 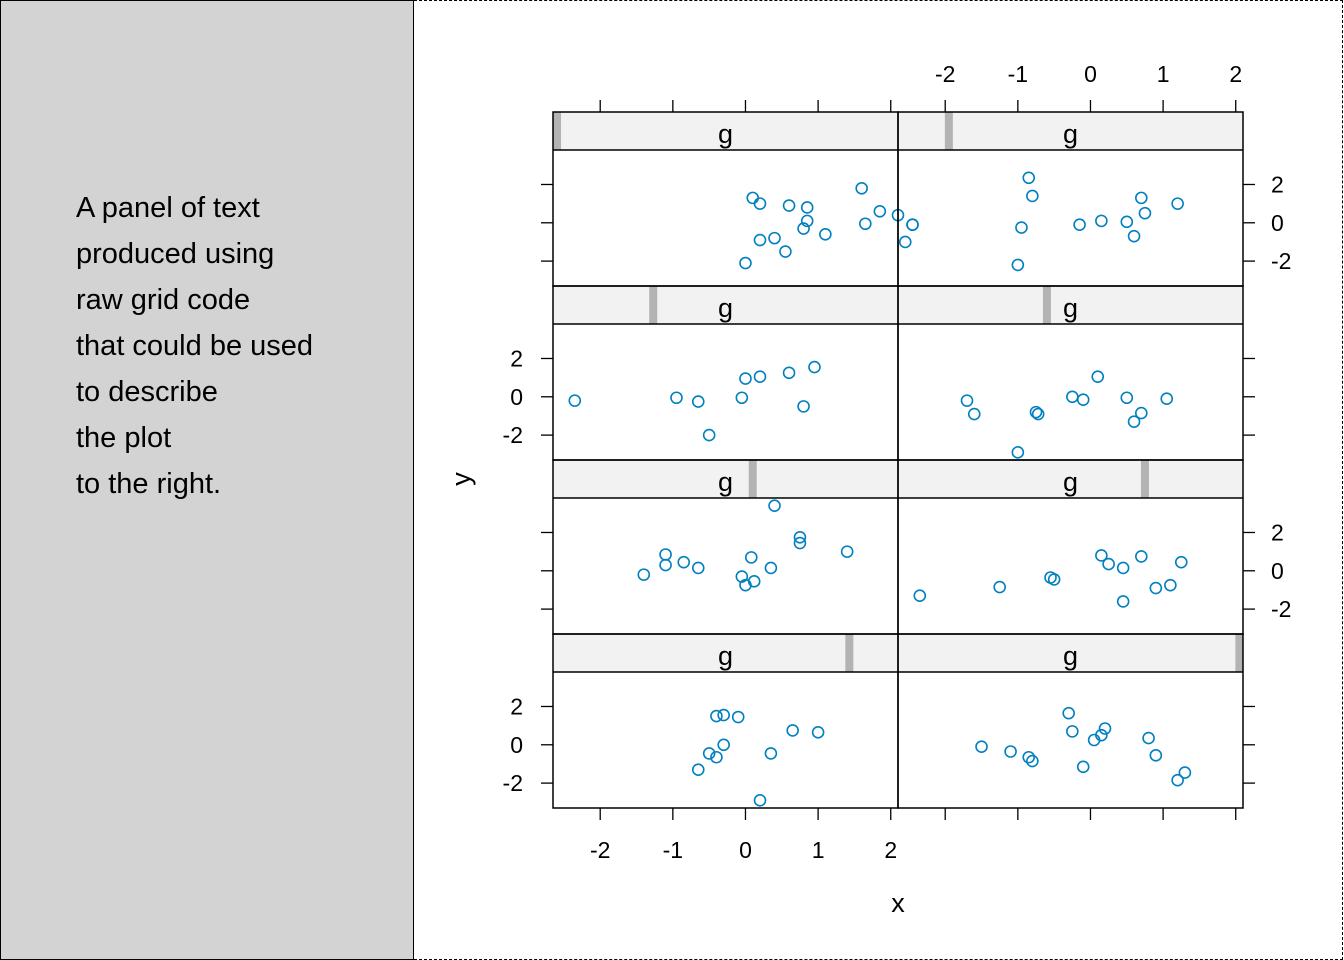 What do you see at coordinates (898, 903) in the screenshot?
I see `x-axis-label: x` at bounding box center [898, 903].